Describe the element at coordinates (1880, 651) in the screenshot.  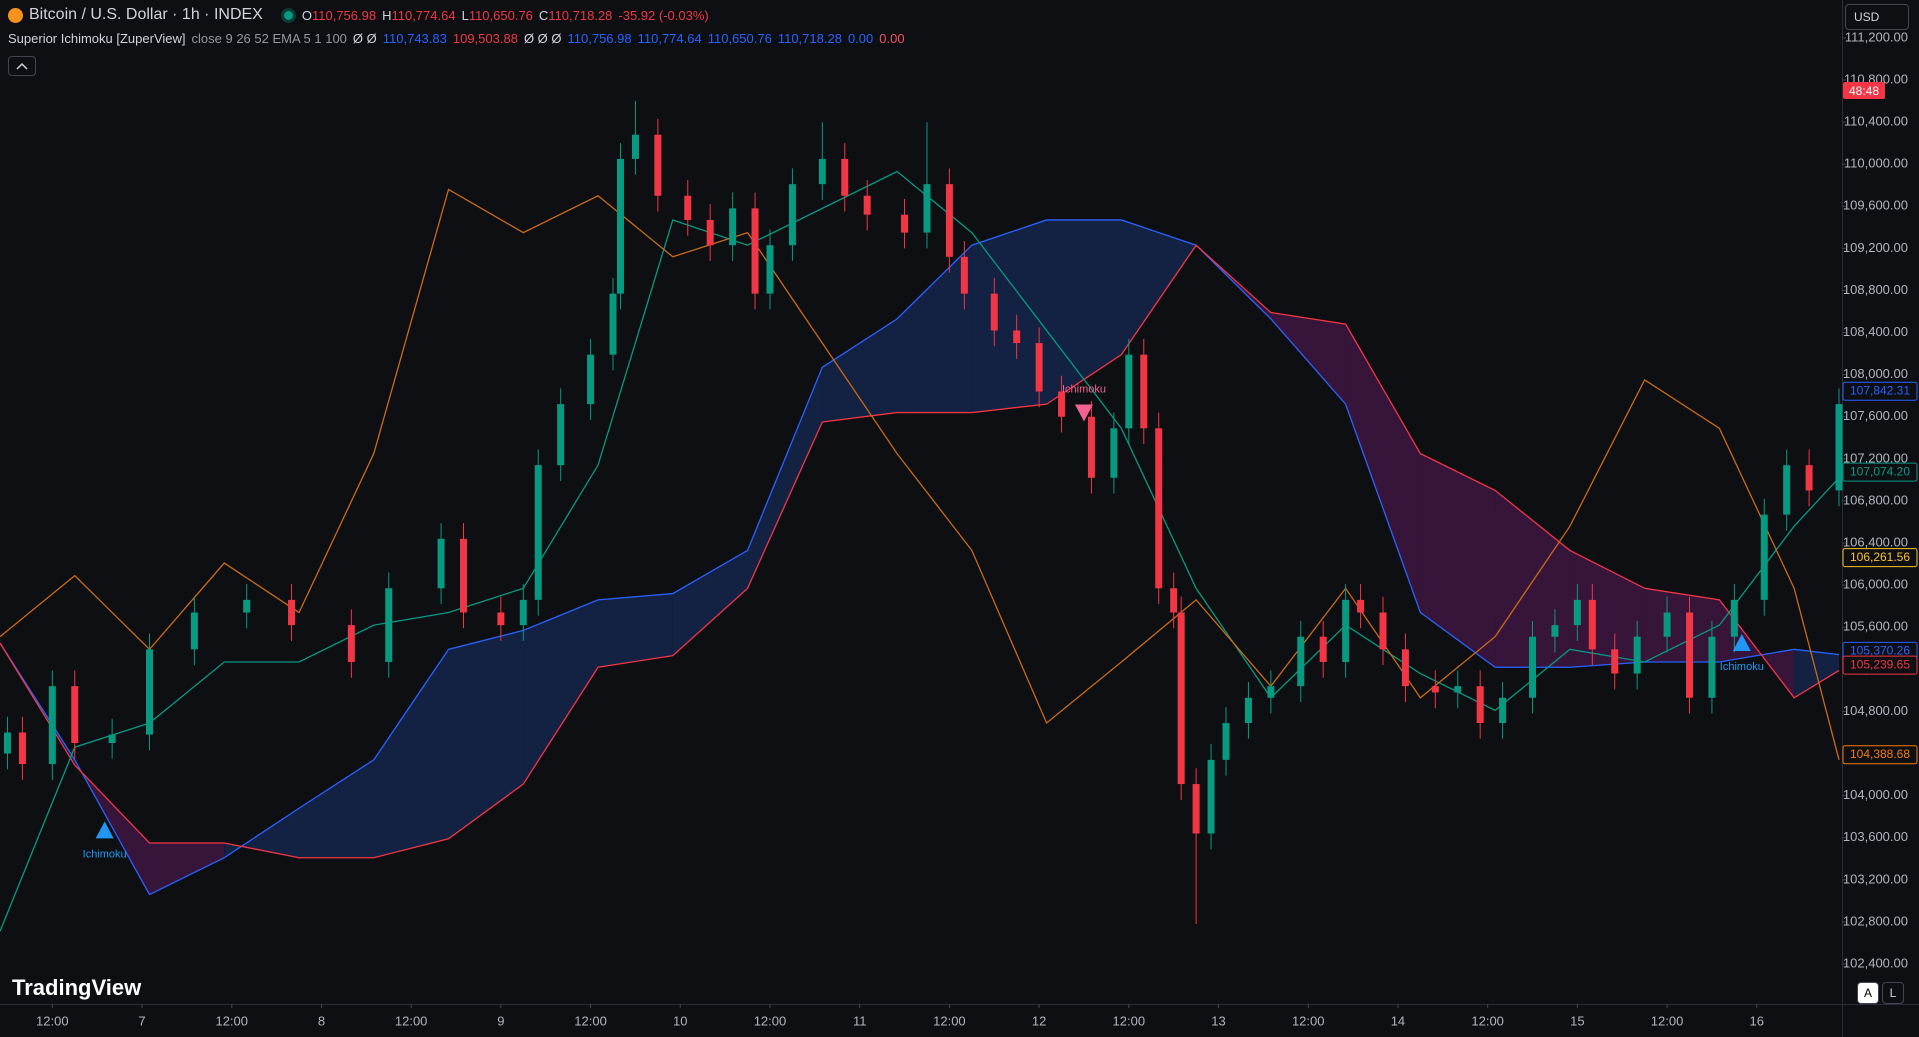
I see `price-label: 105,370.26` at that location.